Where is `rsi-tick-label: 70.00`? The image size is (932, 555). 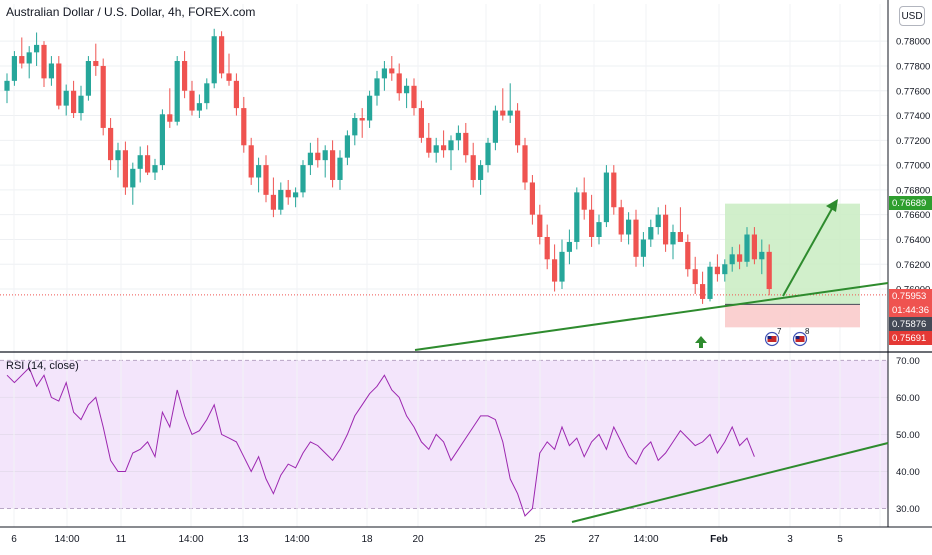
rsi-tick-label: 70.00 is located at coordinates (908, 361).